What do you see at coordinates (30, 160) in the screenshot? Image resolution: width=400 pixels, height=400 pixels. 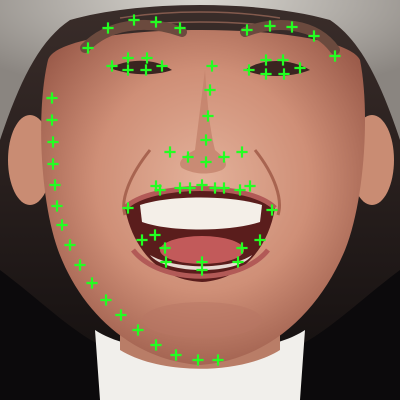 I see `left-ear` at bounding box center [30, 160].